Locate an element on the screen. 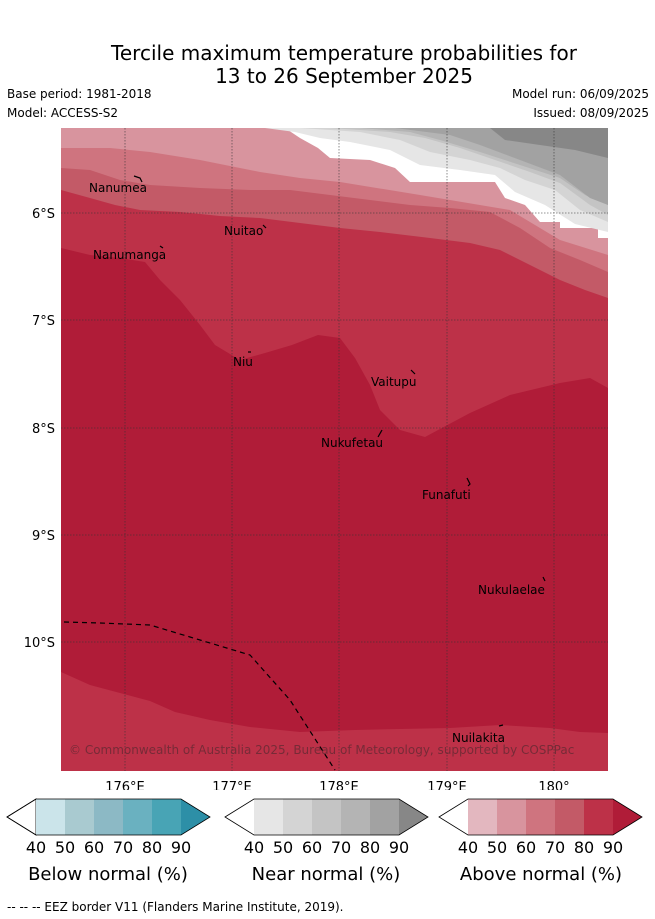 This screenshot has height=919, width=655. legend-near-normal is located at coordinates (326, 817).